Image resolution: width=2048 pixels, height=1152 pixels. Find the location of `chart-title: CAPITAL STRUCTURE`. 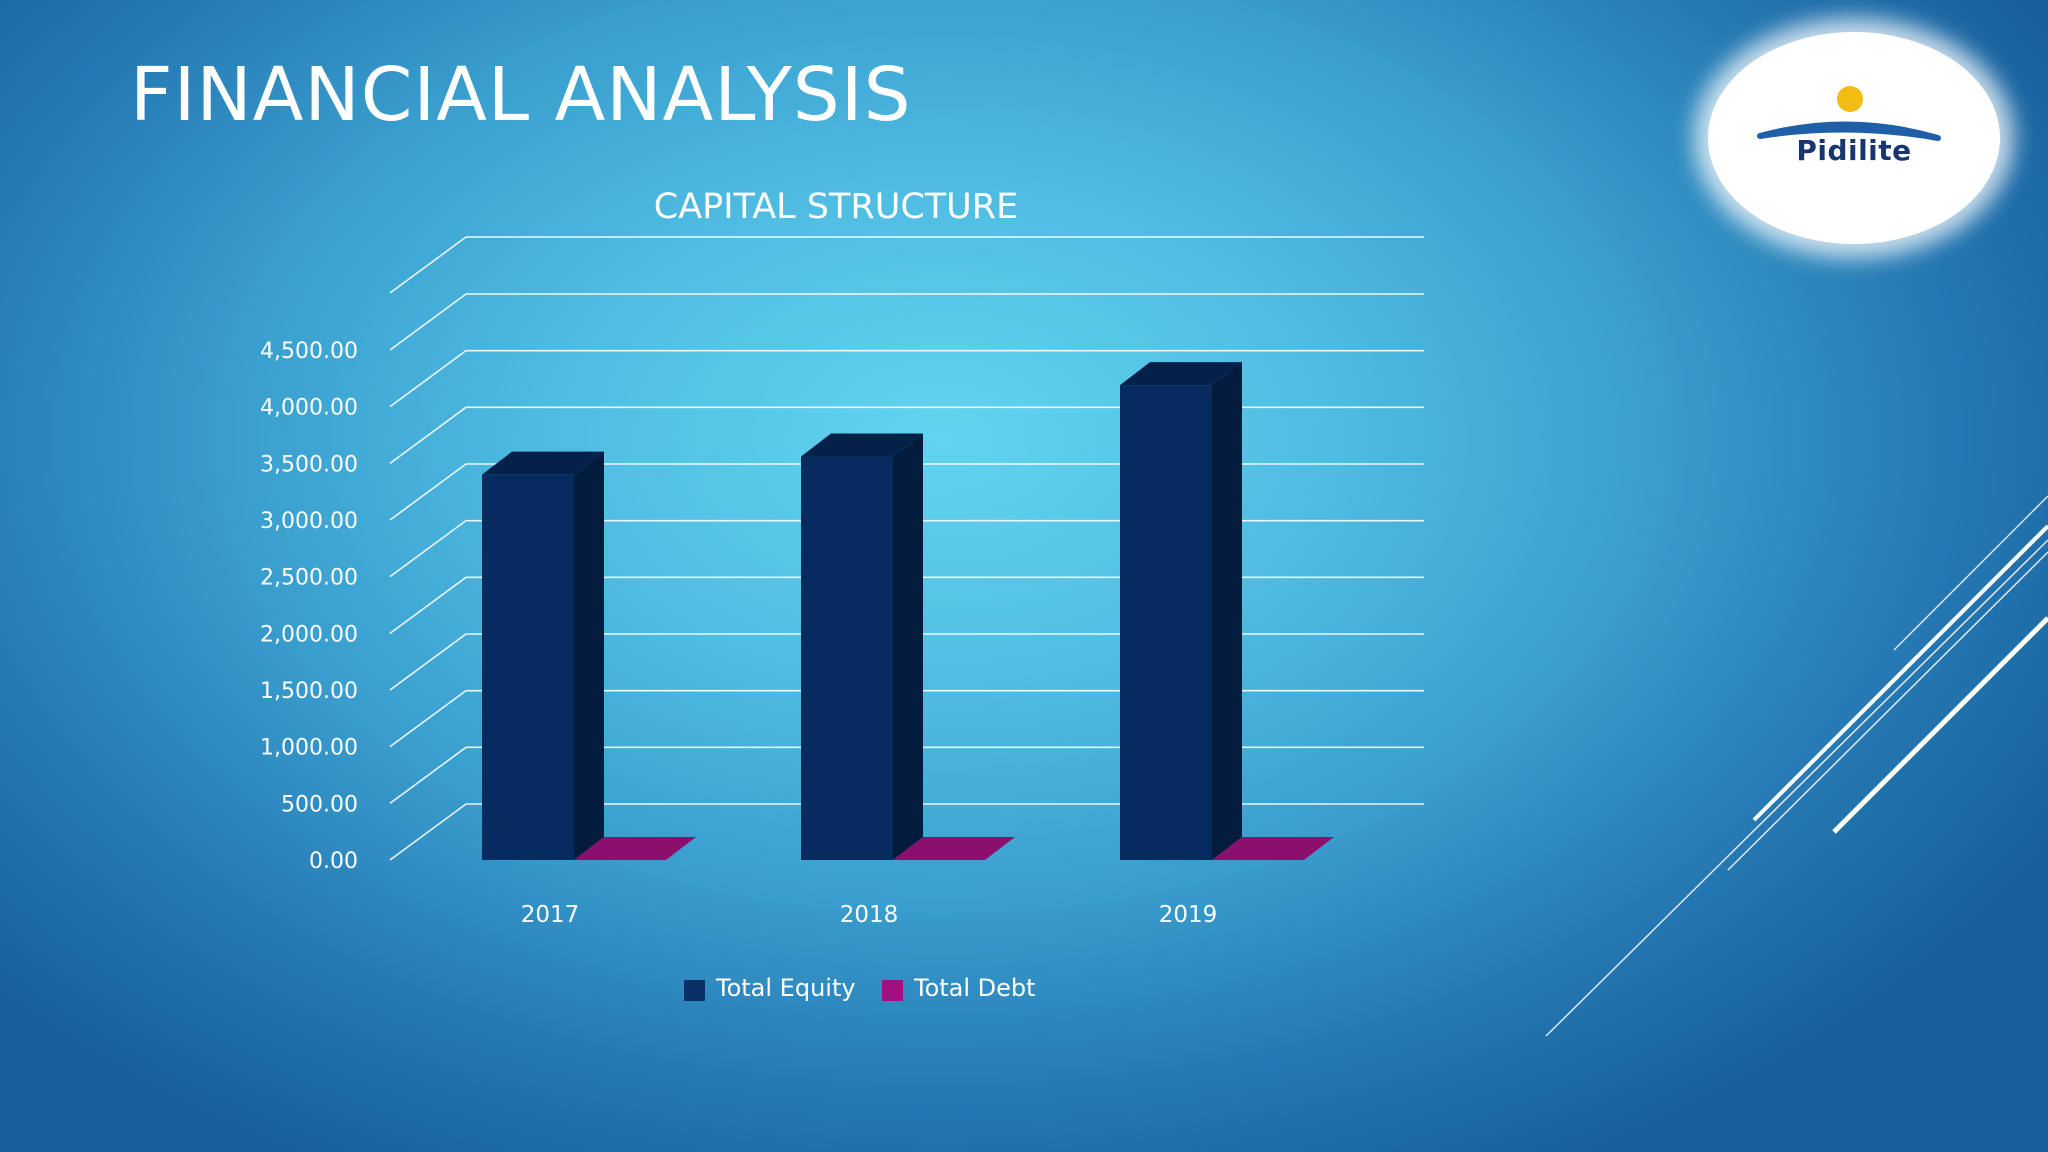

chart-title: CAPITAL STRUCTURE is located at coordinates (836, 207).